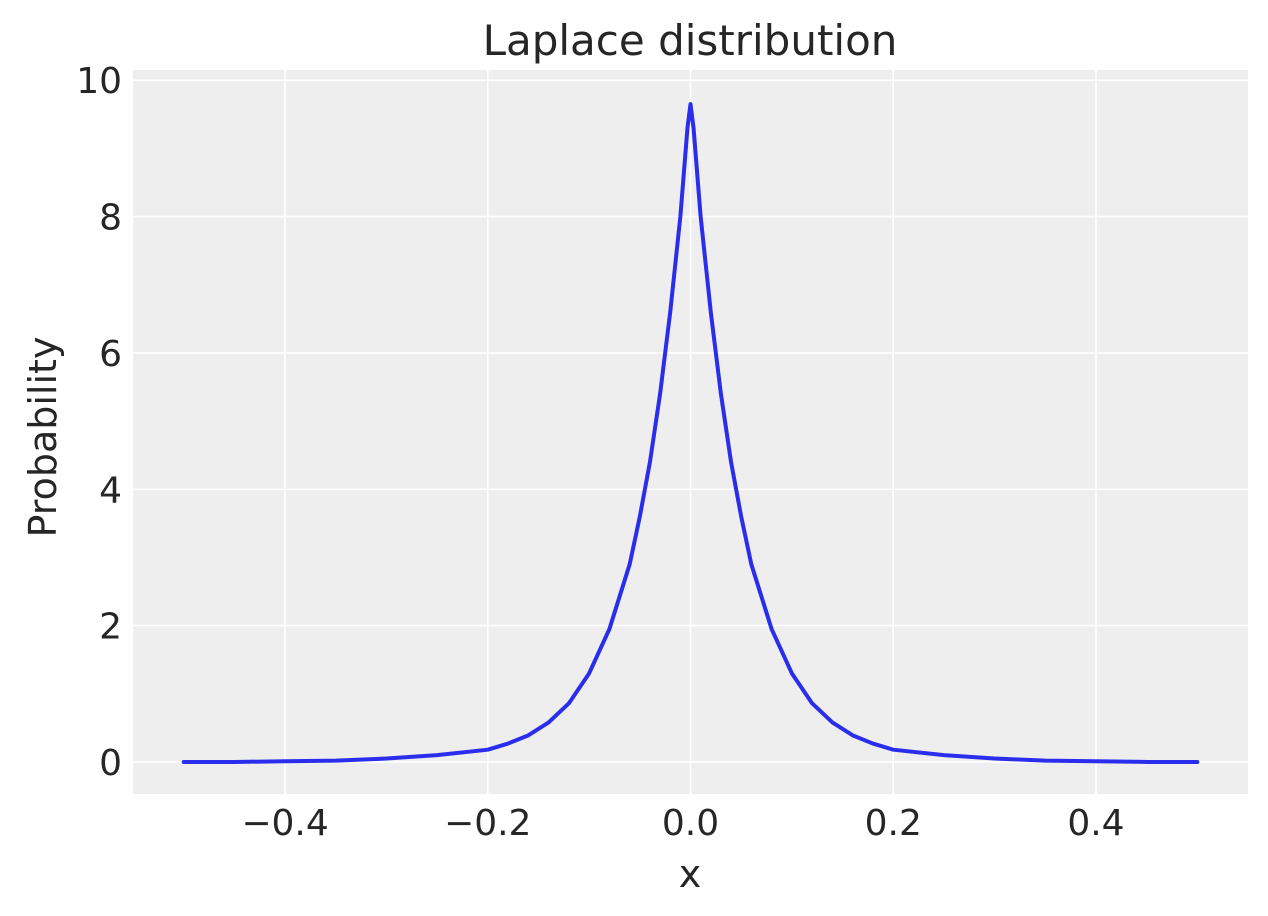 This screenshot has height=916, width=1268. I want to click on x-axis-label: x, so click(690, 874).